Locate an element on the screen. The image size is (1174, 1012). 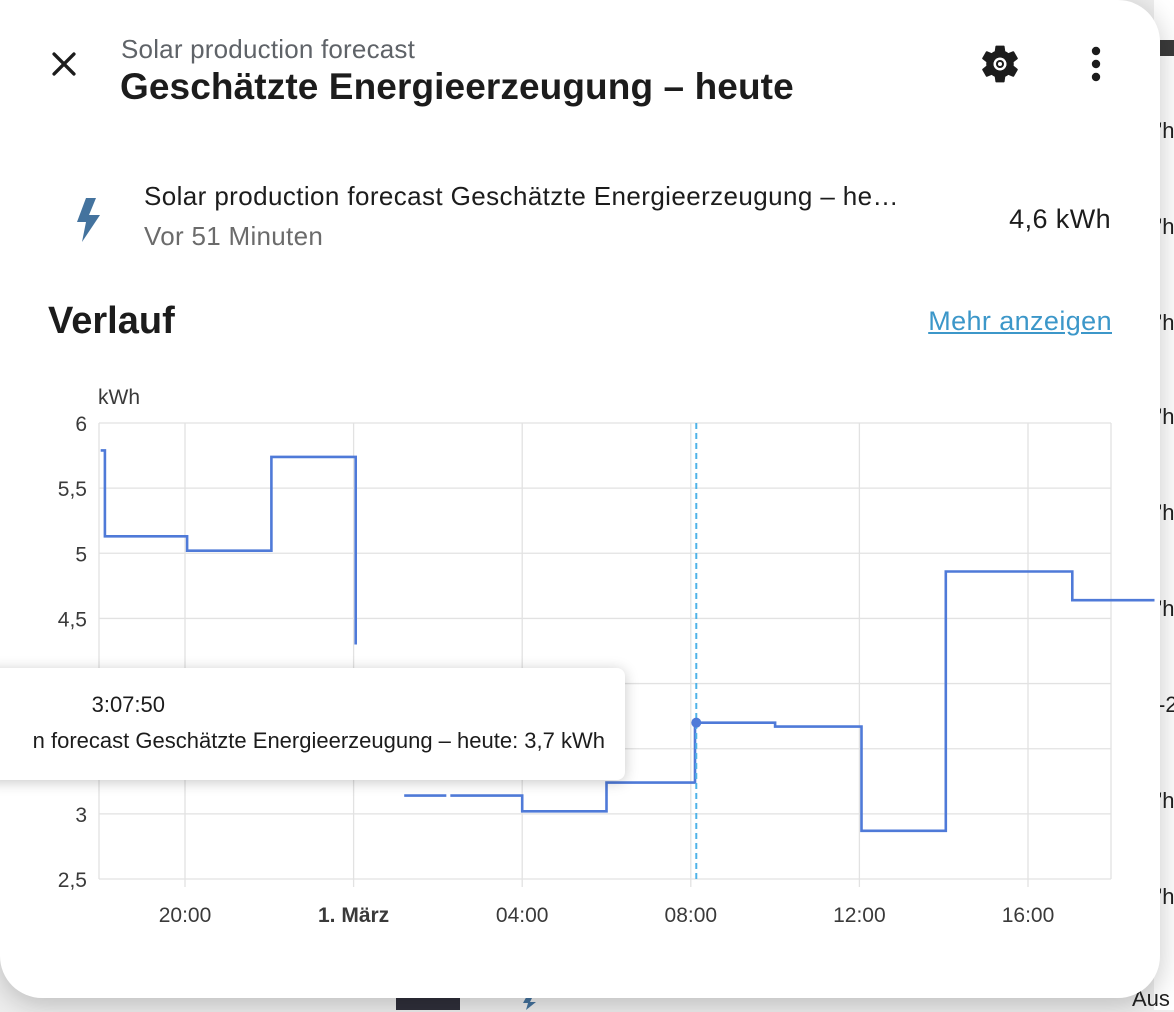
gear-icon is located at coordinates (1000, 64).